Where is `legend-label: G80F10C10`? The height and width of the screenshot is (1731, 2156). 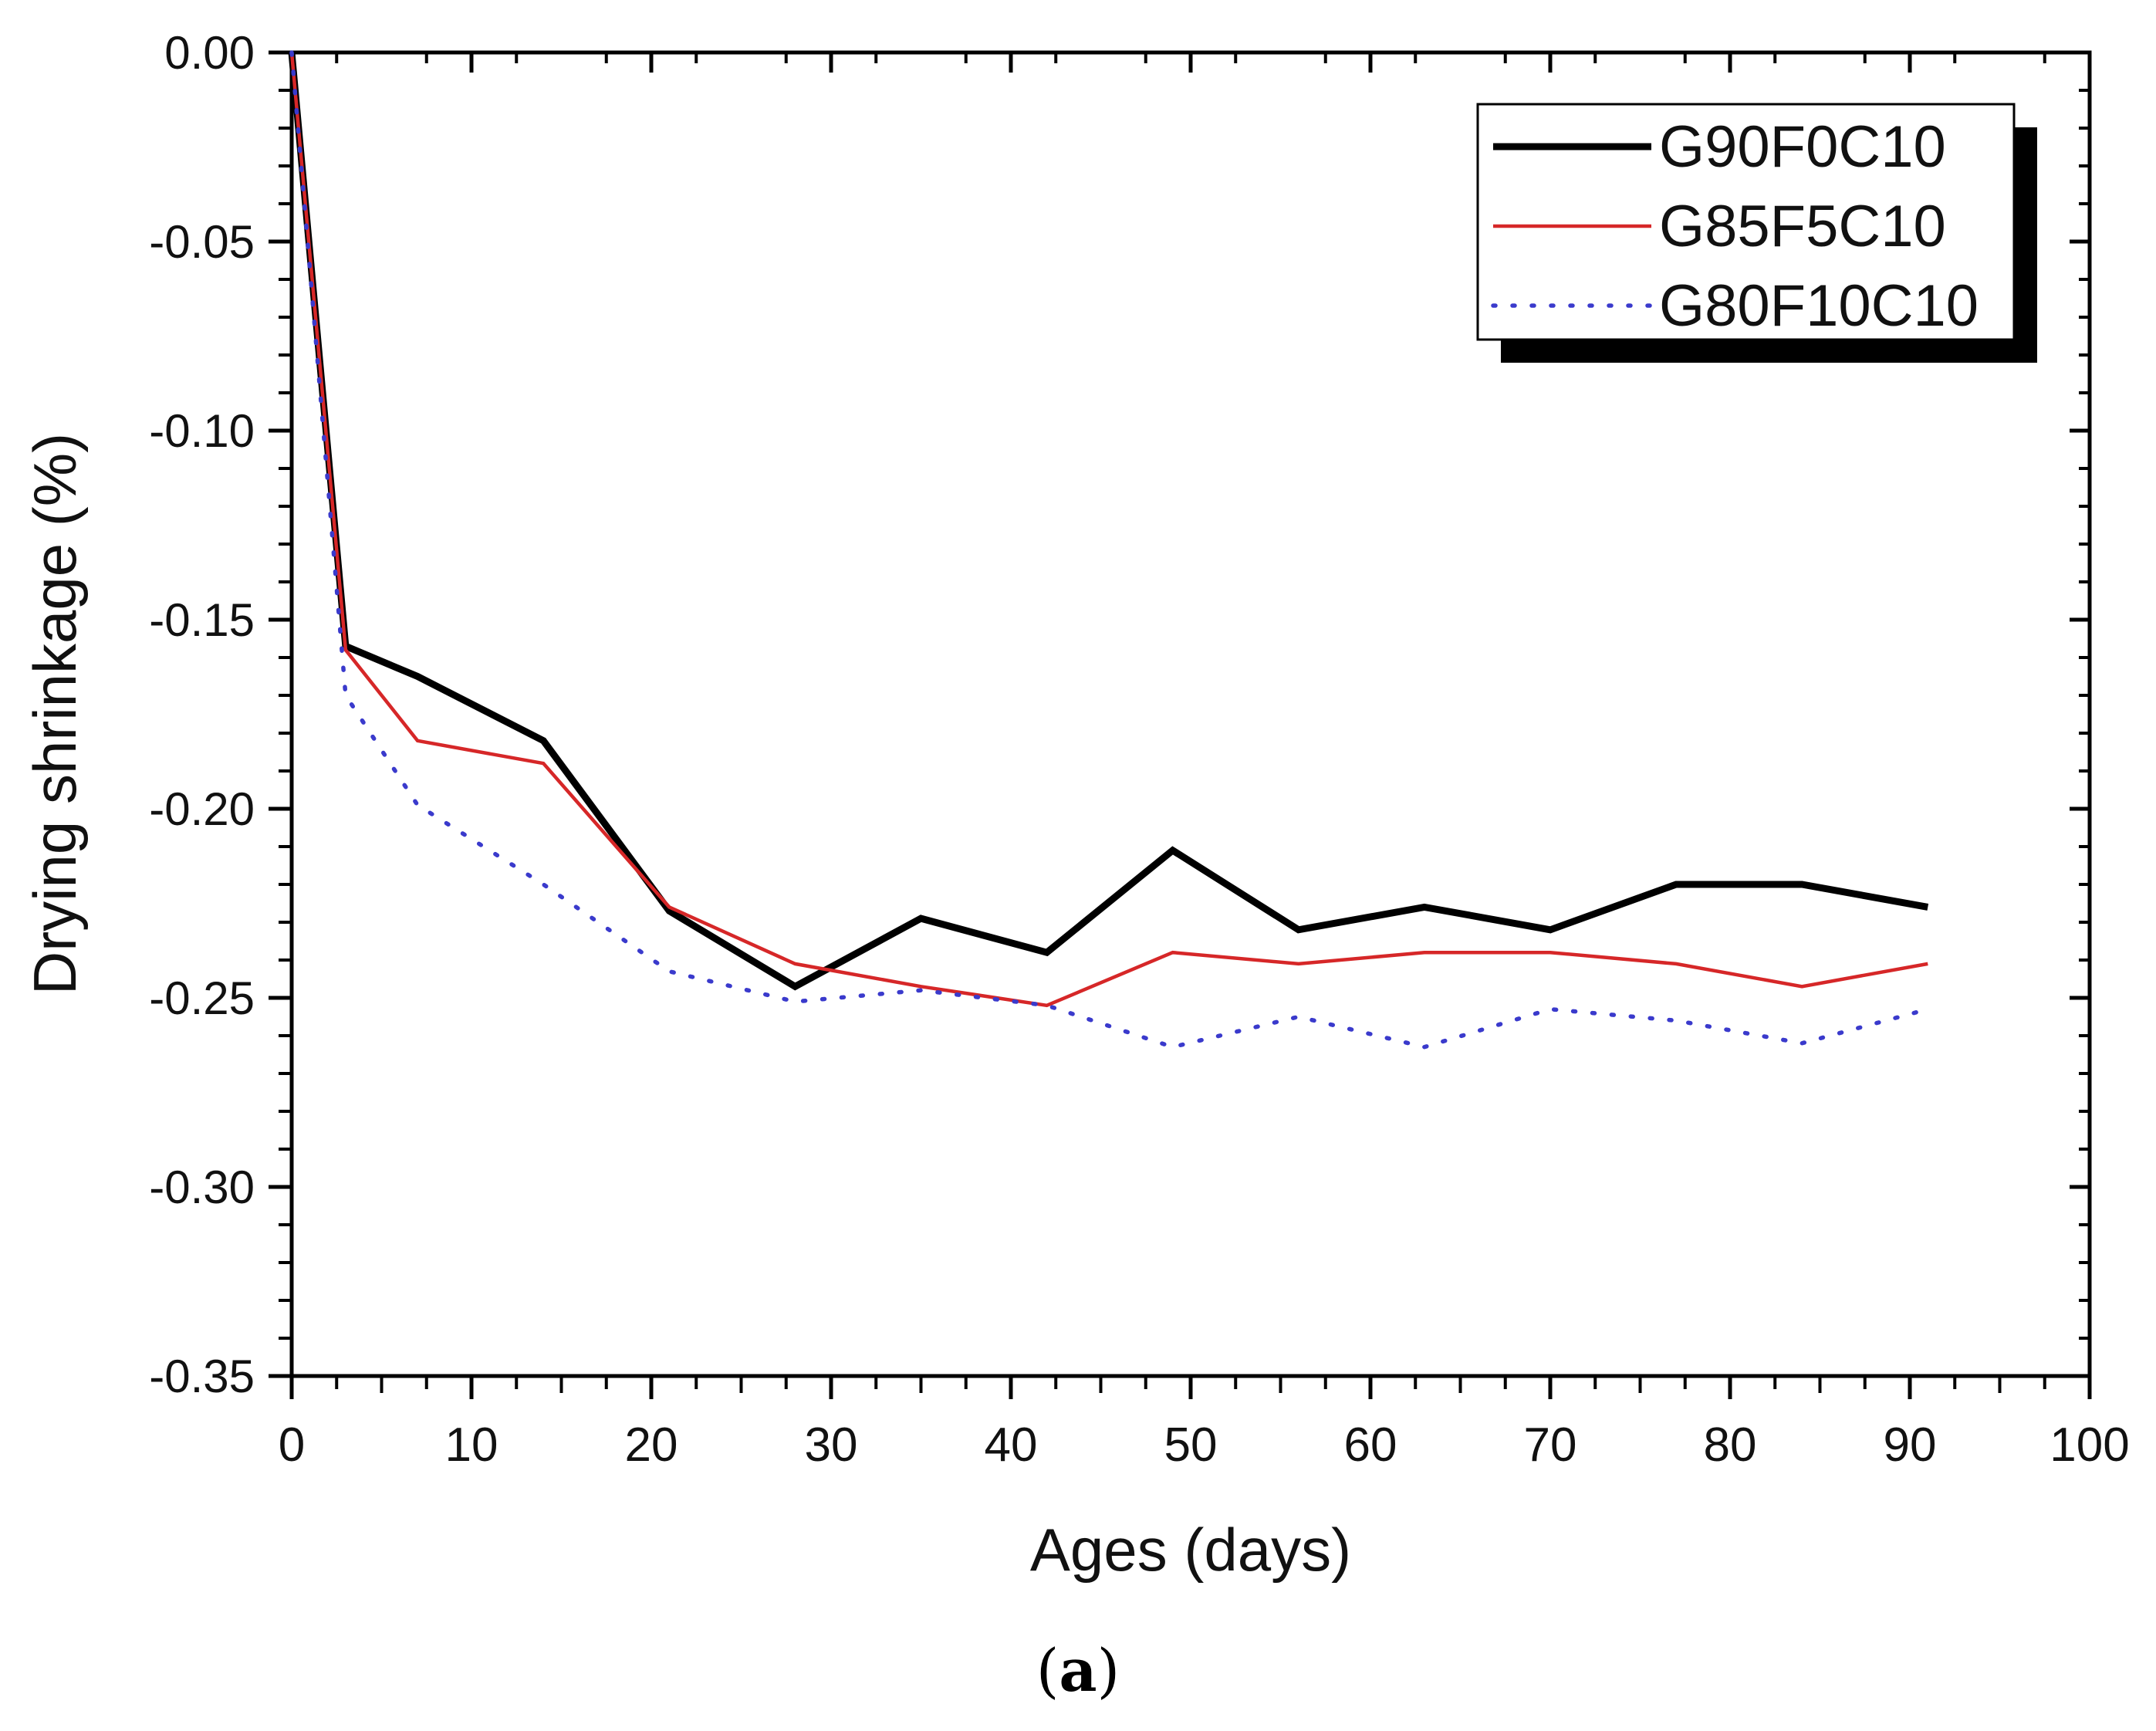 legend-label: G80F10C10 is located at coordinates (1819, 306).